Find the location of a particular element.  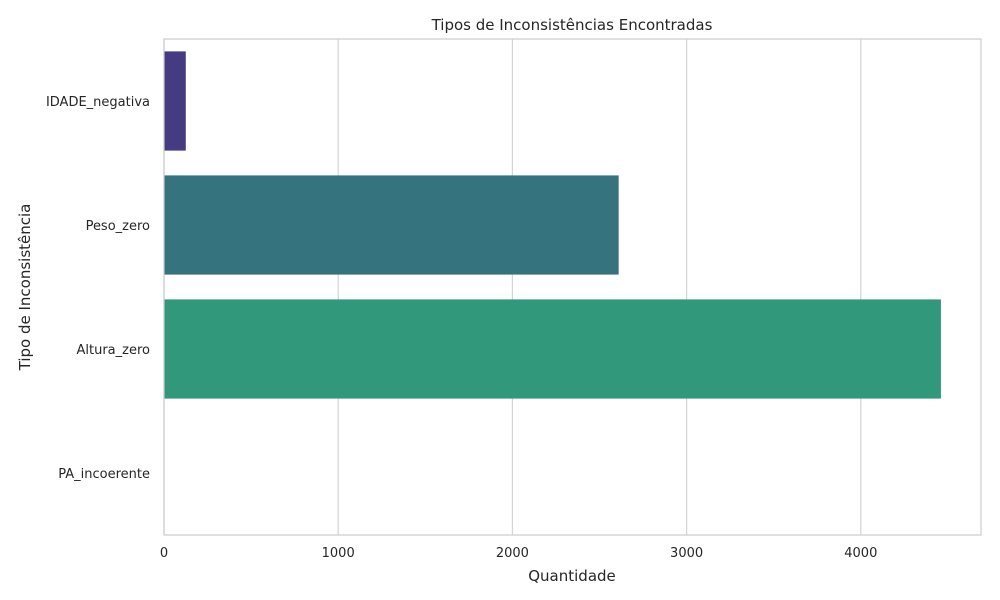

bar-Peso_zero is located at coordinates (391, 225).